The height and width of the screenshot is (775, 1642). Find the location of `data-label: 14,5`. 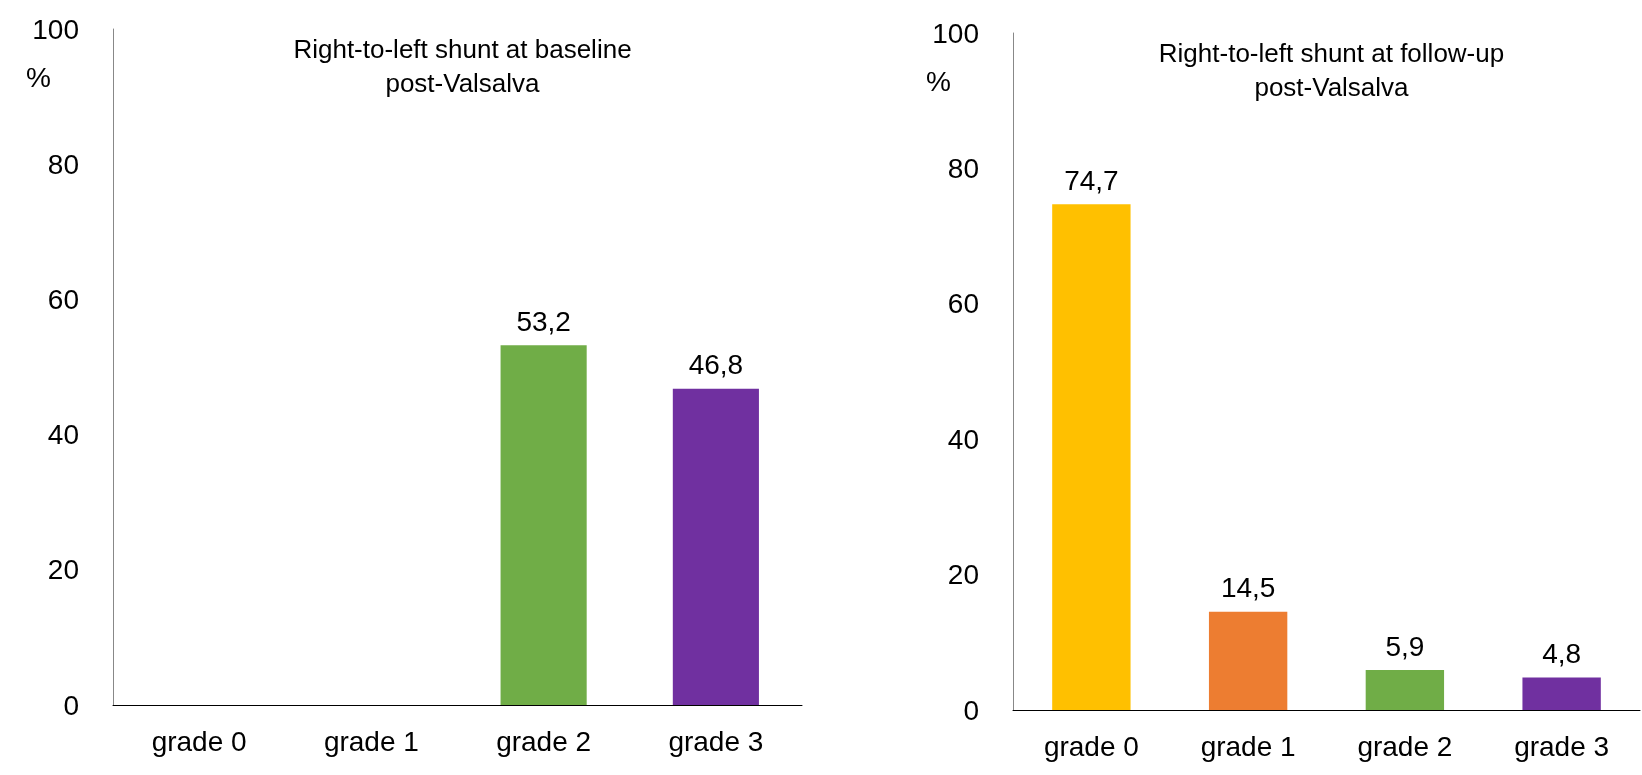

data-label: 14,5 is located at coordinates (1248, 588).